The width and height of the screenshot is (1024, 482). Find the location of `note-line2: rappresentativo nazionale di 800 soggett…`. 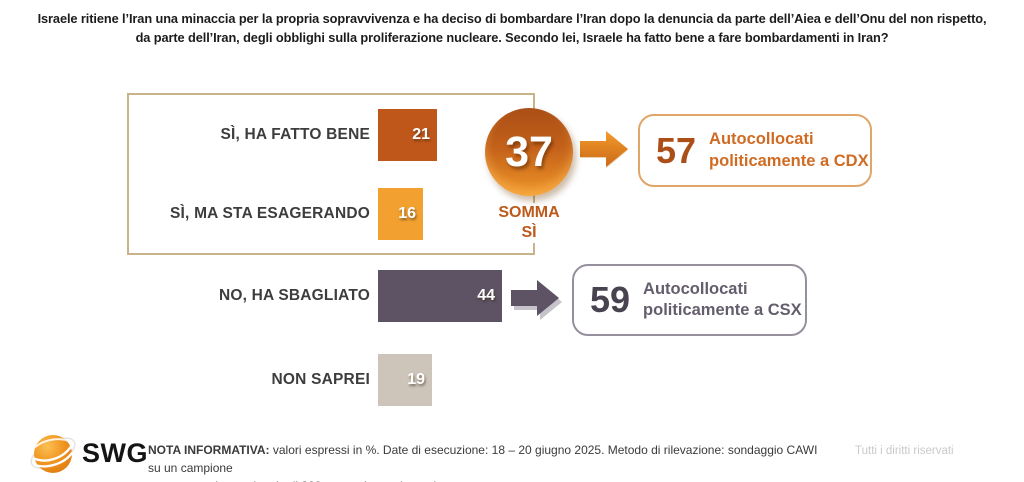

note-line2: rappresentativo nazionale di 800 soggett… is located at coordinates (488, 479).